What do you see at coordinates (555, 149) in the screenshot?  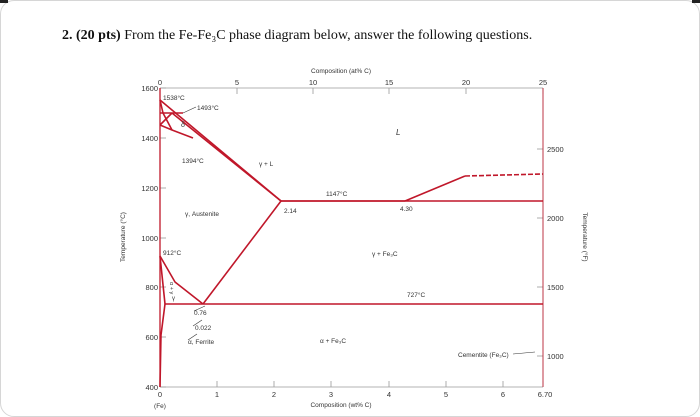 I see `yr-tick-2500: 2500` at bounding box center [555, 149].